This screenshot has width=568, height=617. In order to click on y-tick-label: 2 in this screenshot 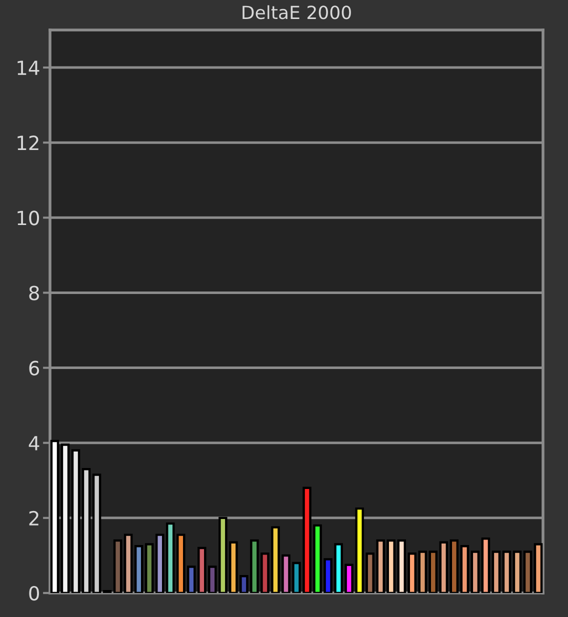, I will do `click(33, 518)`.